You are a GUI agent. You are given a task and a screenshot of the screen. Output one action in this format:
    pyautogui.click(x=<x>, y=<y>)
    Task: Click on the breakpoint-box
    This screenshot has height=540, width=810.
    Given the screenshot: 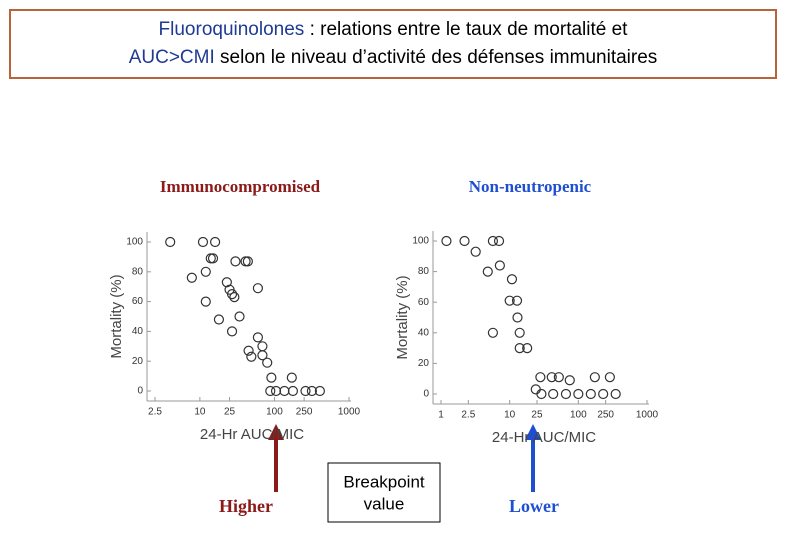 What is the action you would take?
    pyautogui.click(x=384, y=492)
    